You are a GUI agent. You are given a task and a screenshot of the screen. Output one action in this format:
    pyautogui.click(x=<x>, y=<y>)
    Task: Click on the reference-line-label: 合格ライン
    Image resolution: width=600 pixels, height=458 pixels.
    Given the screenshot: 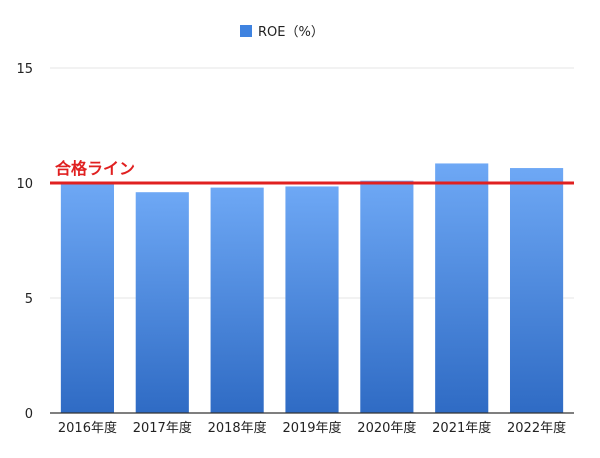 What is the action you would take?
    pyautogui.click(x=95, y=168)
    